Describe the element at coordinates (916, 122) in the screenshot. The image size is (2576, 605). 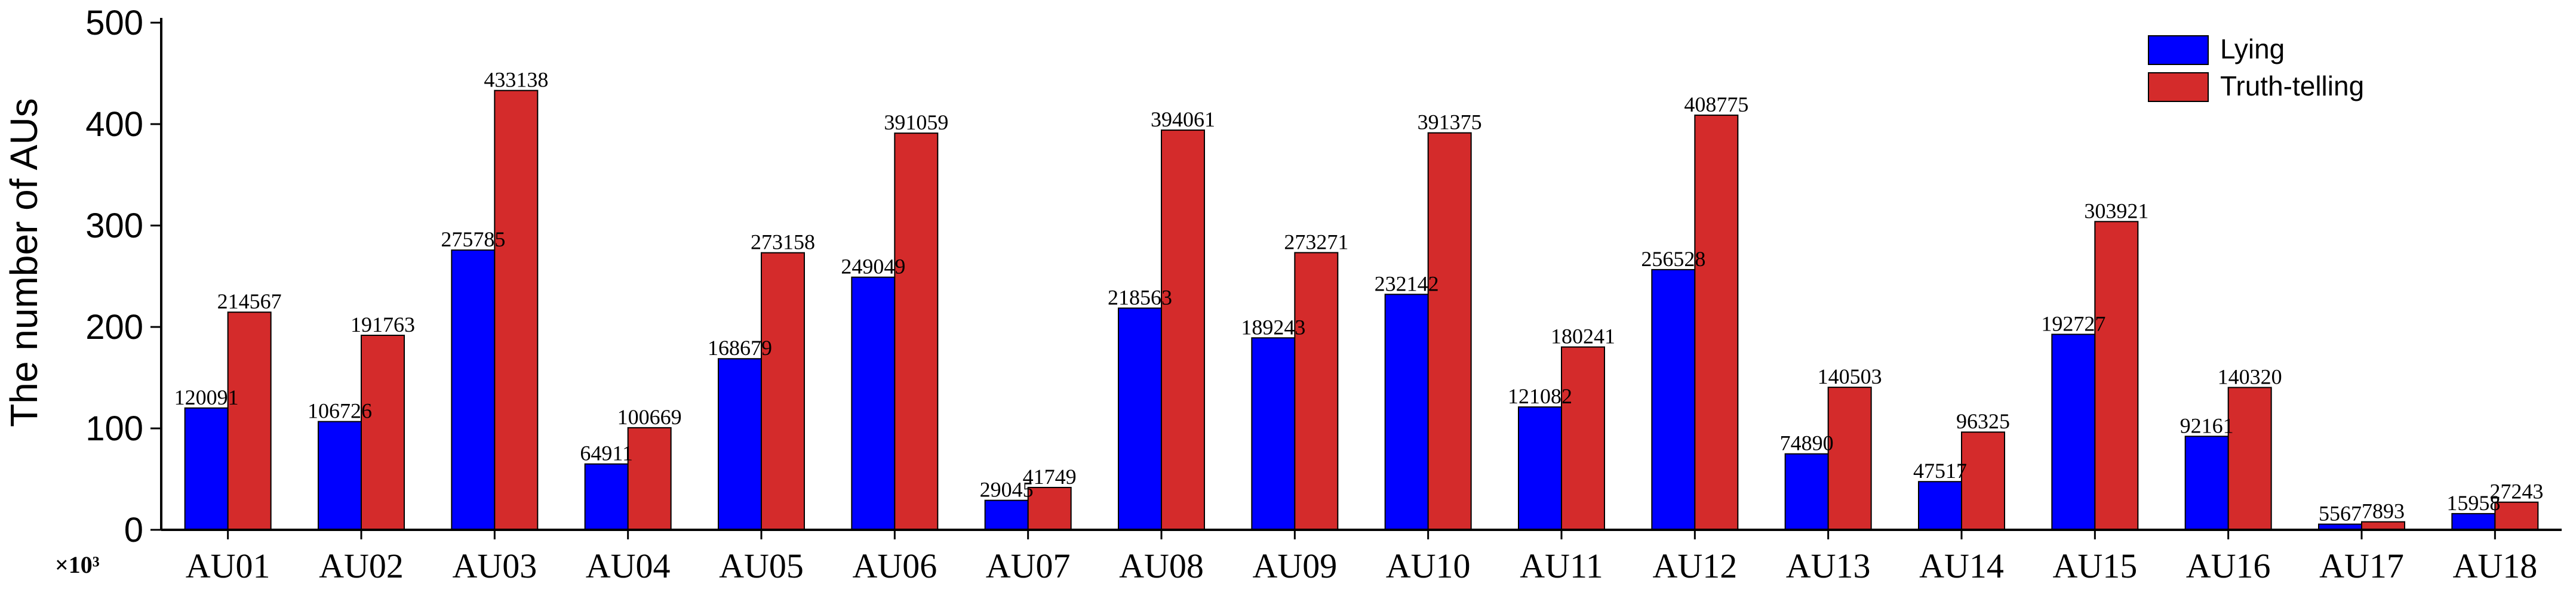
I see `truth-telling-value-label-au06: 391059` at that location.